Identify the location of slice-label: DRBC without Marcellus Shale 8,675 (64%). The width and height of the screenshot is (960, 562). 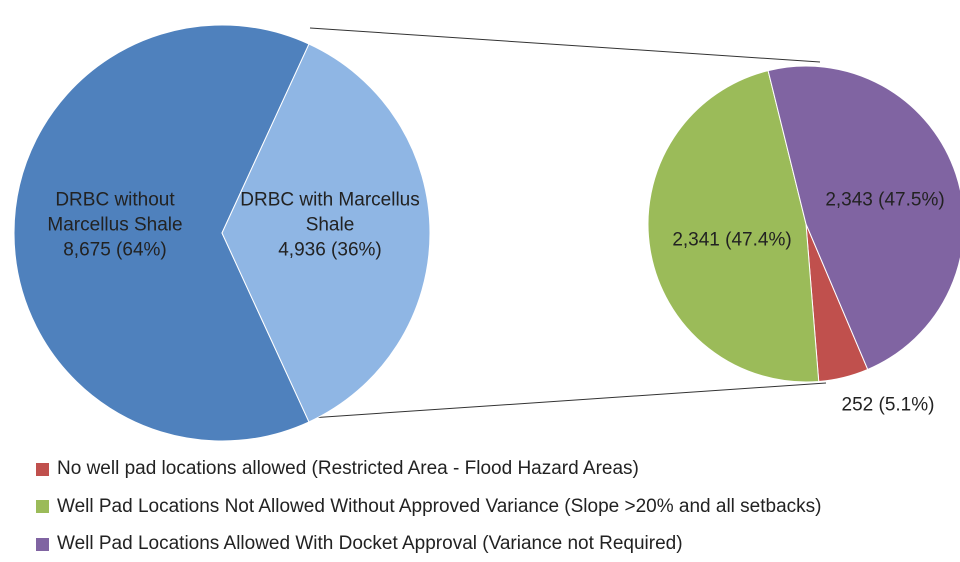
(115, 225).